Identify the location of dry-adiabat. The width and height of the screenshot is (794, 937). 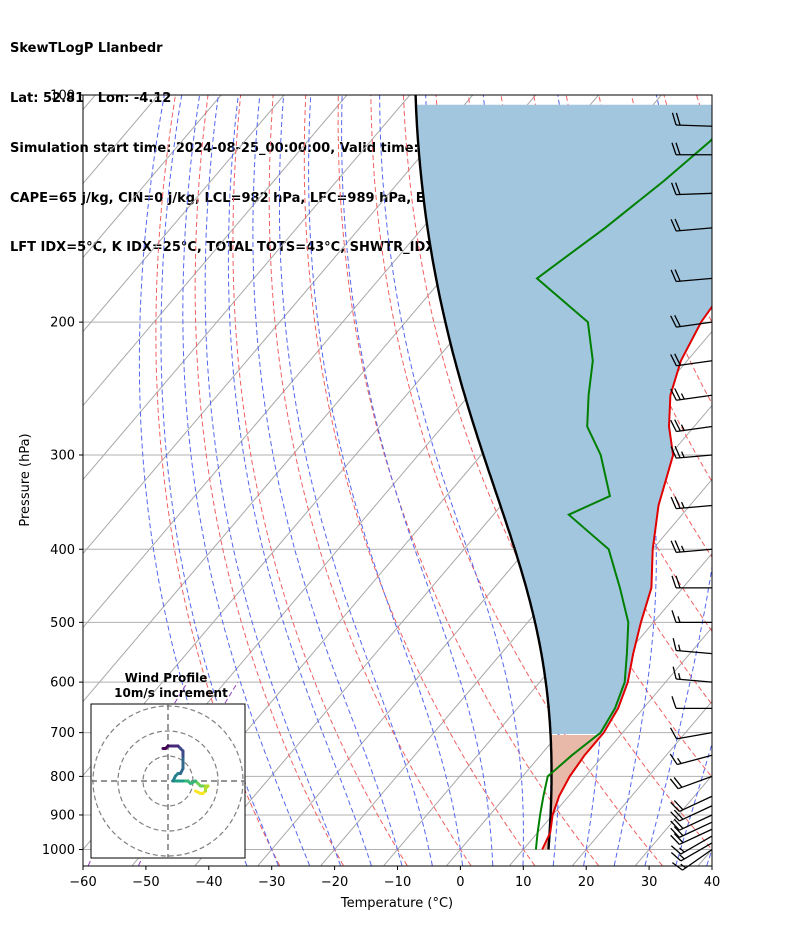
(778, 480).